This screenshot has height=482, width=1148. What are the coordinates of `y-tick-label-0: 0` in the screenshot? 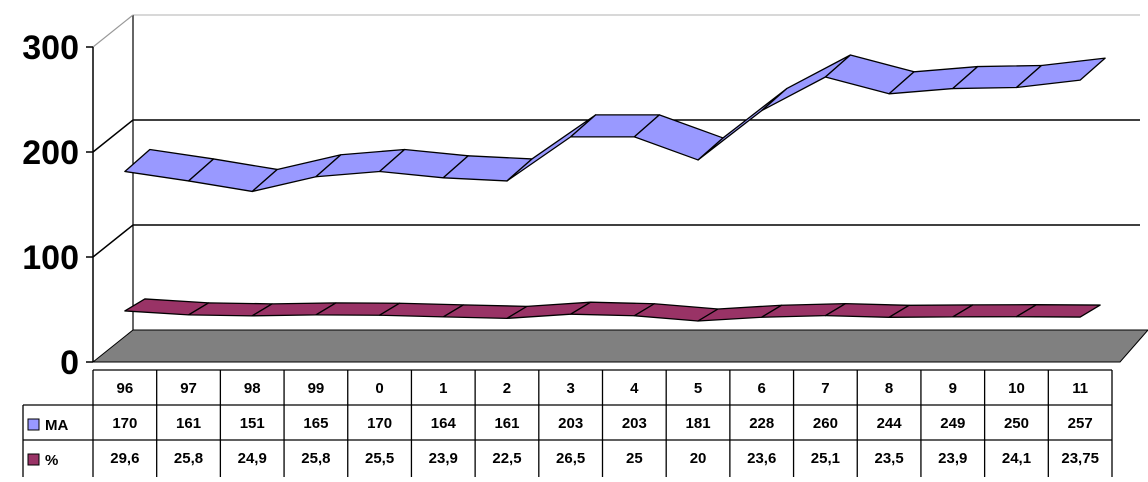 It's located at (69, 363).